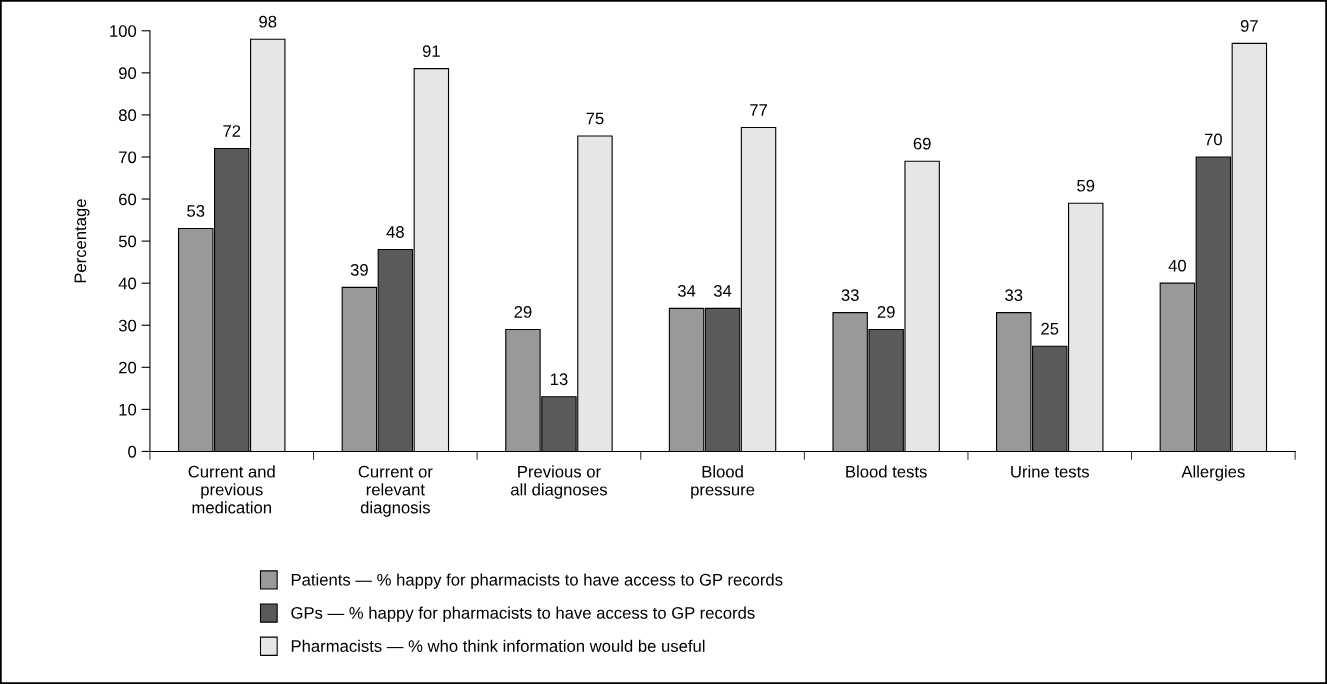  Describe the element at coordinates (758, 110) in the screenshot. I see `data-label: 77` at that location.